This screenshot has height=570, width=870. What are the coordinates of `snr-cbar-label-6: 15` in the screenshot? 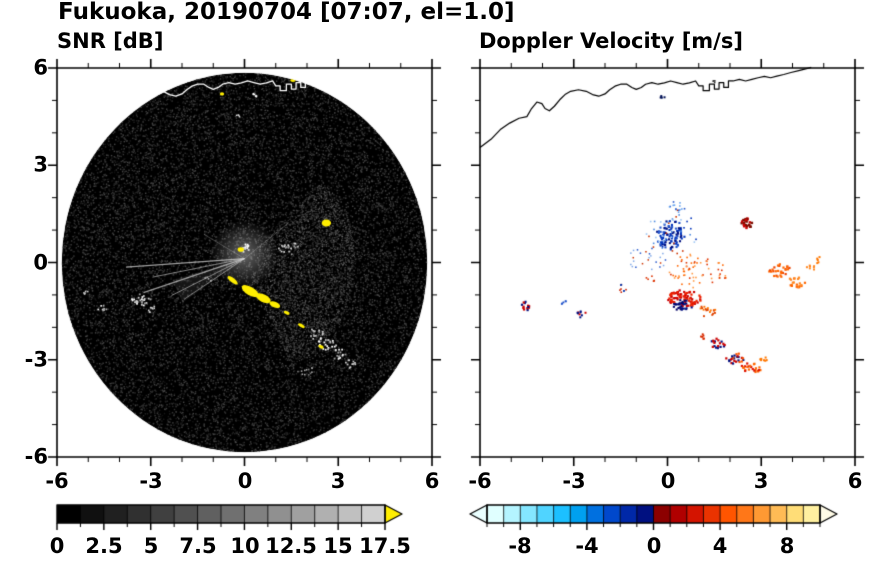 It's located at (338, 546).